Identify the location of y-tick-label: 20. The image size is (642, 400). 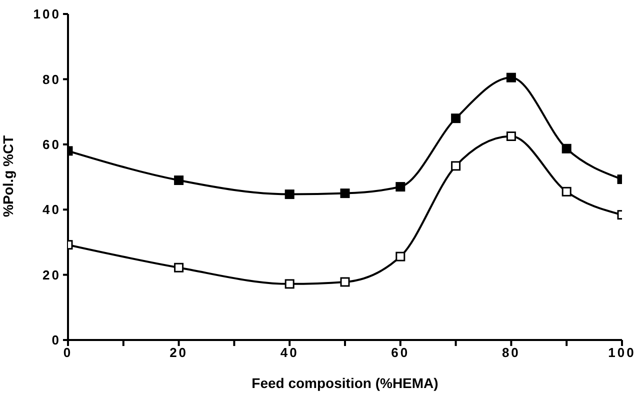
(51, 274).